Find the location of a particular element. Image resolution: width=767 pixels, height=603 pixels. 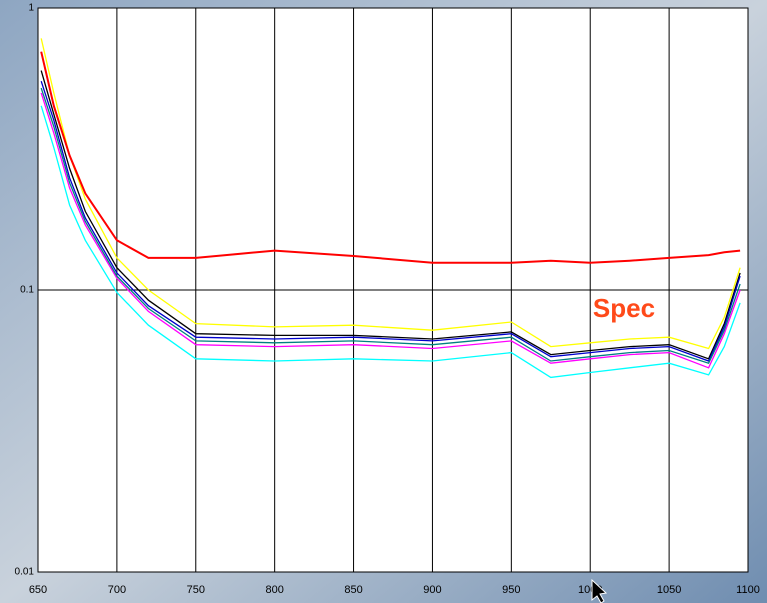

x-tick-label: 1100 is located at coordinates (748, 590).